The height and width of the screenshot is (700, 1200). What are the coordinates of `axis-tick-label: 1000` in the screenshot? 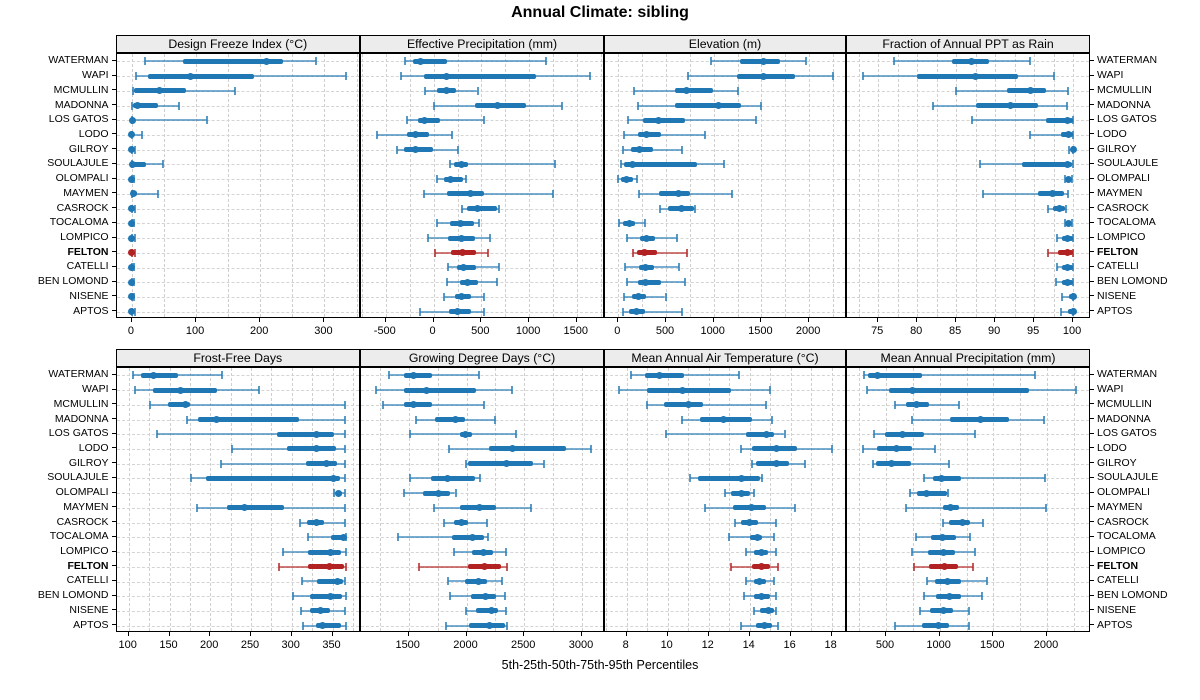 It's located at (938, 645).